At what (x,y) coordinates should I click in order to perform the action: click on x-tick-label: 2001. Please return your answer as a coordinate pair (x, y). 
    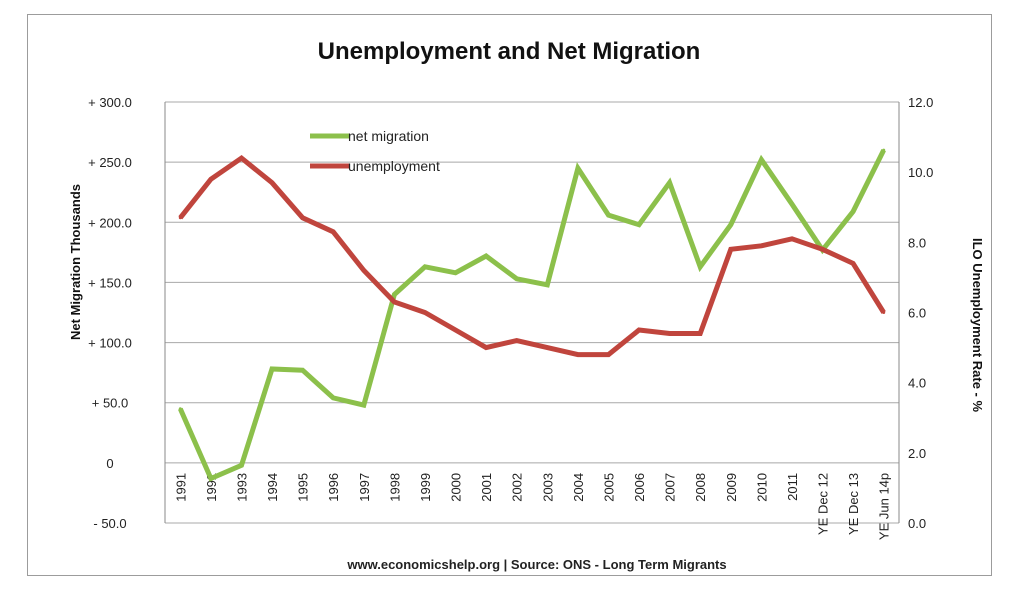
    Looking at the image, I should click on (486, 487).